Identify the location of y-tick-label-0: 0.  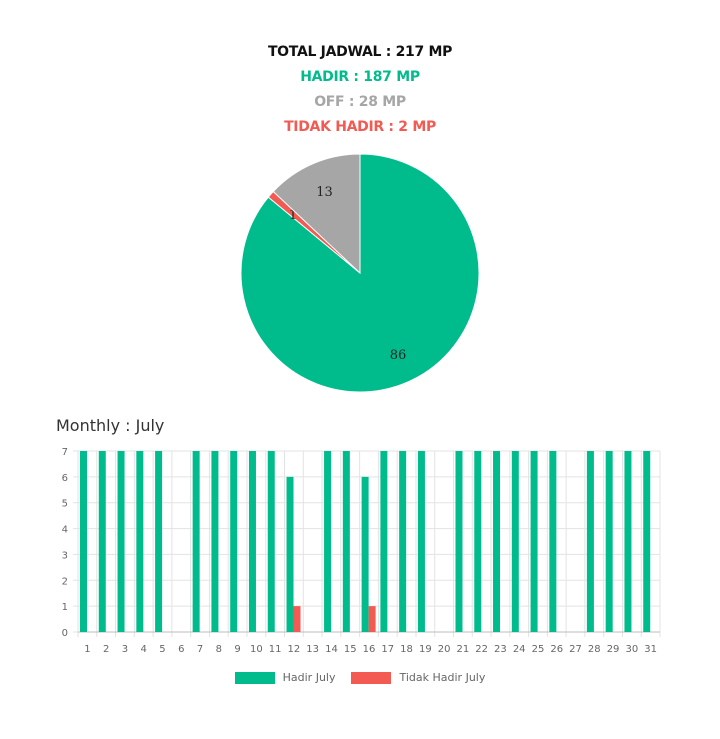
(65, 633).